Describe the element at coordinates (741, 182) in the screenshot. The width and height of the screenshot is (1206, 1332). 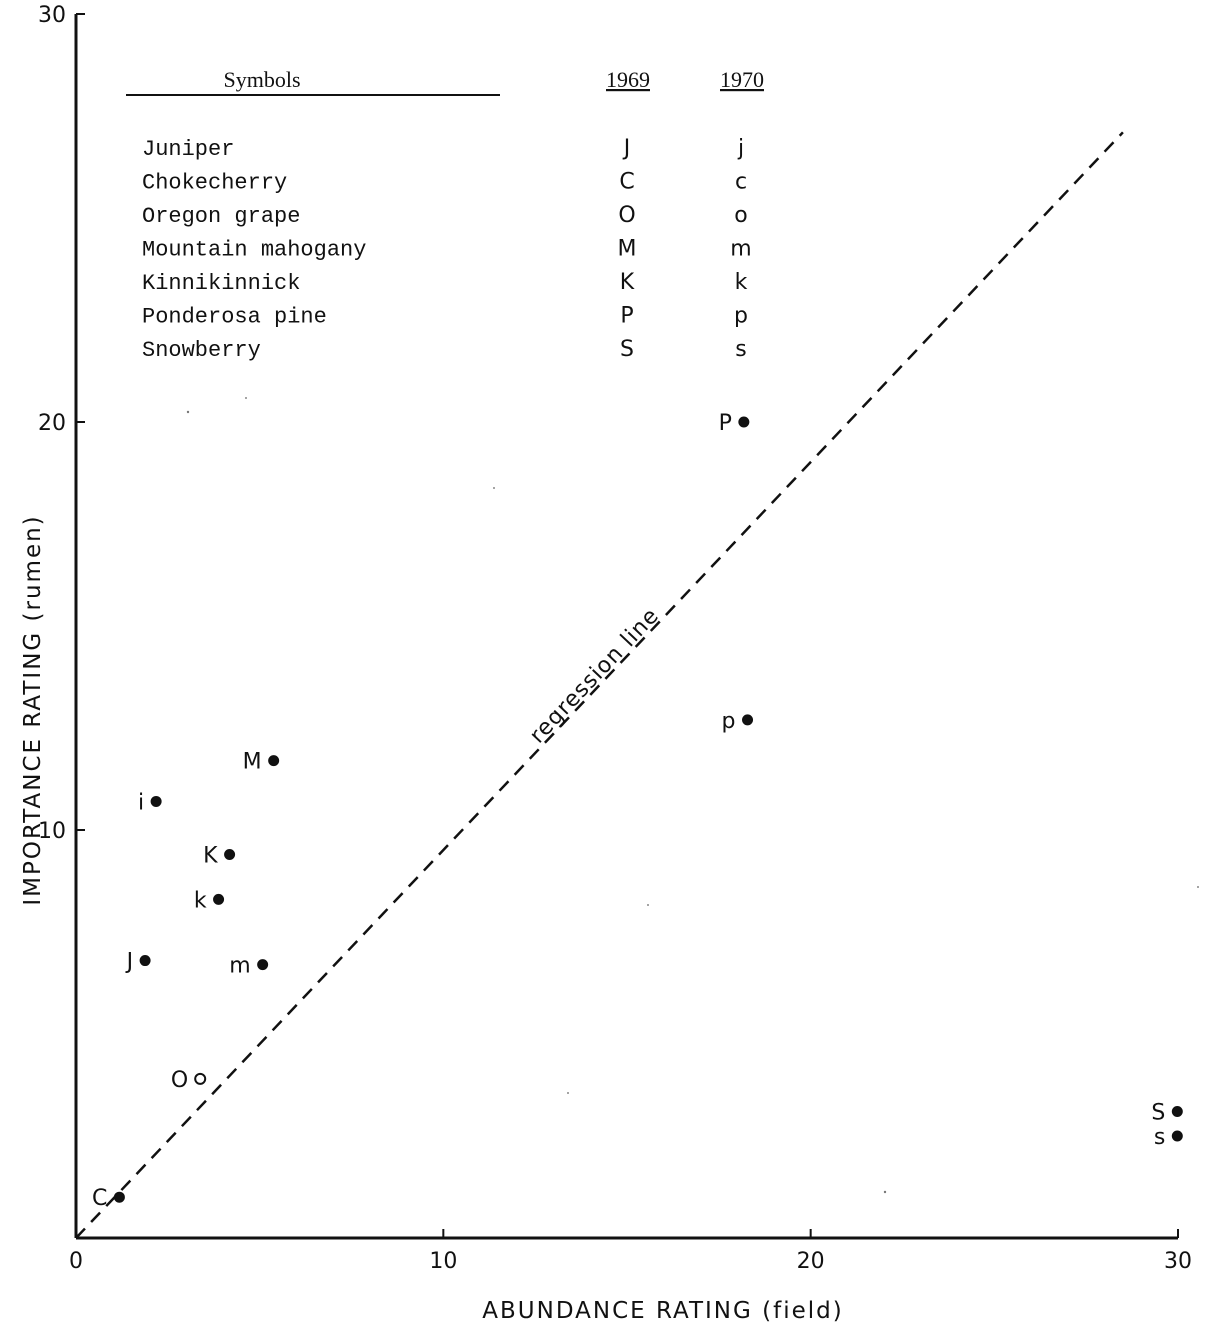
I see `legend-symbol-1970: c` at that location.